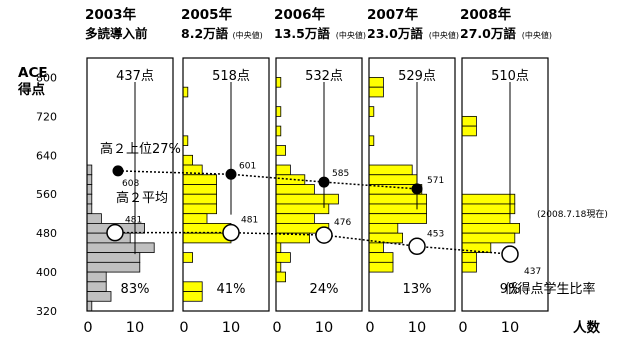  Describe the element at coordinates (488, 33) in the screenshot. I see `panel-sub: 27.0万語` at that location.